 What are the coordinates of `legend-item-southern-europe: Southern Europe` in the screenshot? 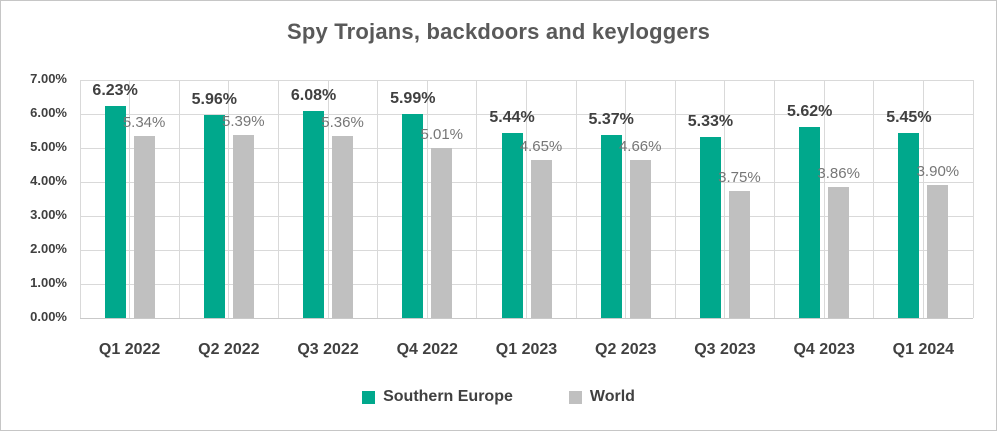 It's located at (437, 397).